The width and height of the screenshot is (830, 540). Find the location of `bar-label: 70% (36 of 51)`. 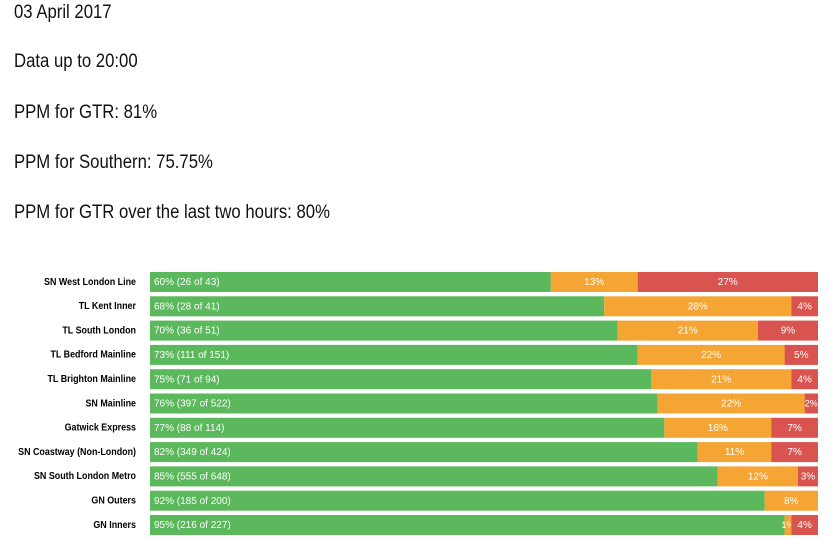

bar-label: 70% (36 of 51) is located at coordinates (187, 331).